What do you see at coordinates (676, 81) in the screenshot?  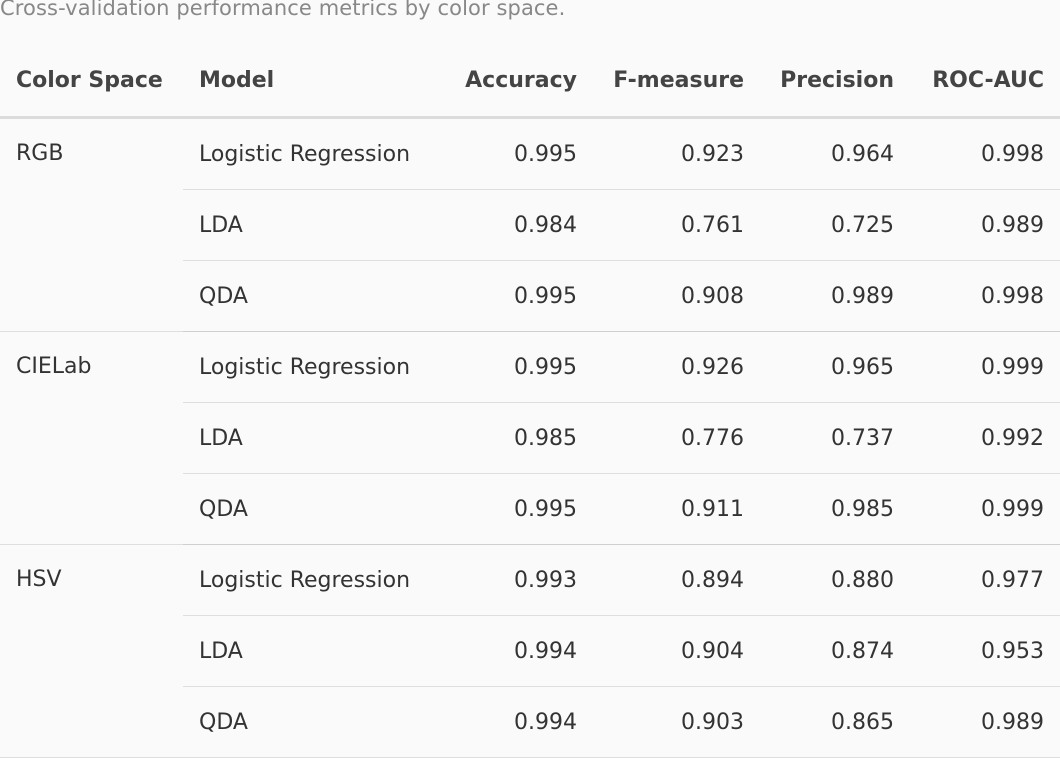 I see `header-f-measure: F-measure` at bounding box center [676, 81].